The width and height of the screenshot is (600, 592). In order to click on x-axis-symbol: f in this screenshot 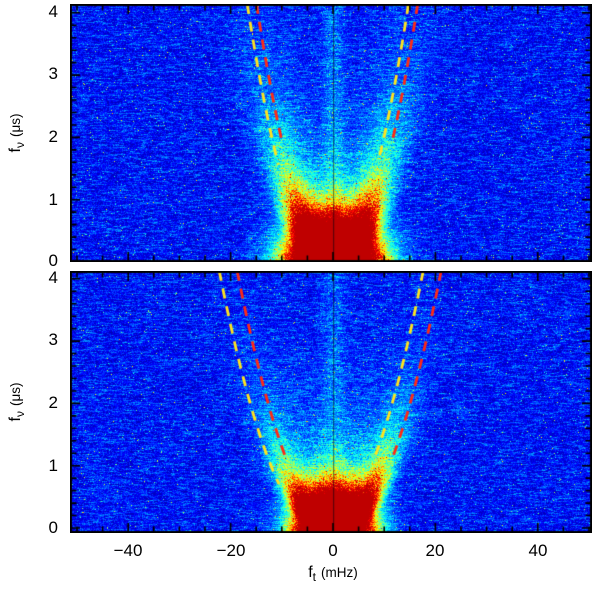, I will do `click(310, 572)`.